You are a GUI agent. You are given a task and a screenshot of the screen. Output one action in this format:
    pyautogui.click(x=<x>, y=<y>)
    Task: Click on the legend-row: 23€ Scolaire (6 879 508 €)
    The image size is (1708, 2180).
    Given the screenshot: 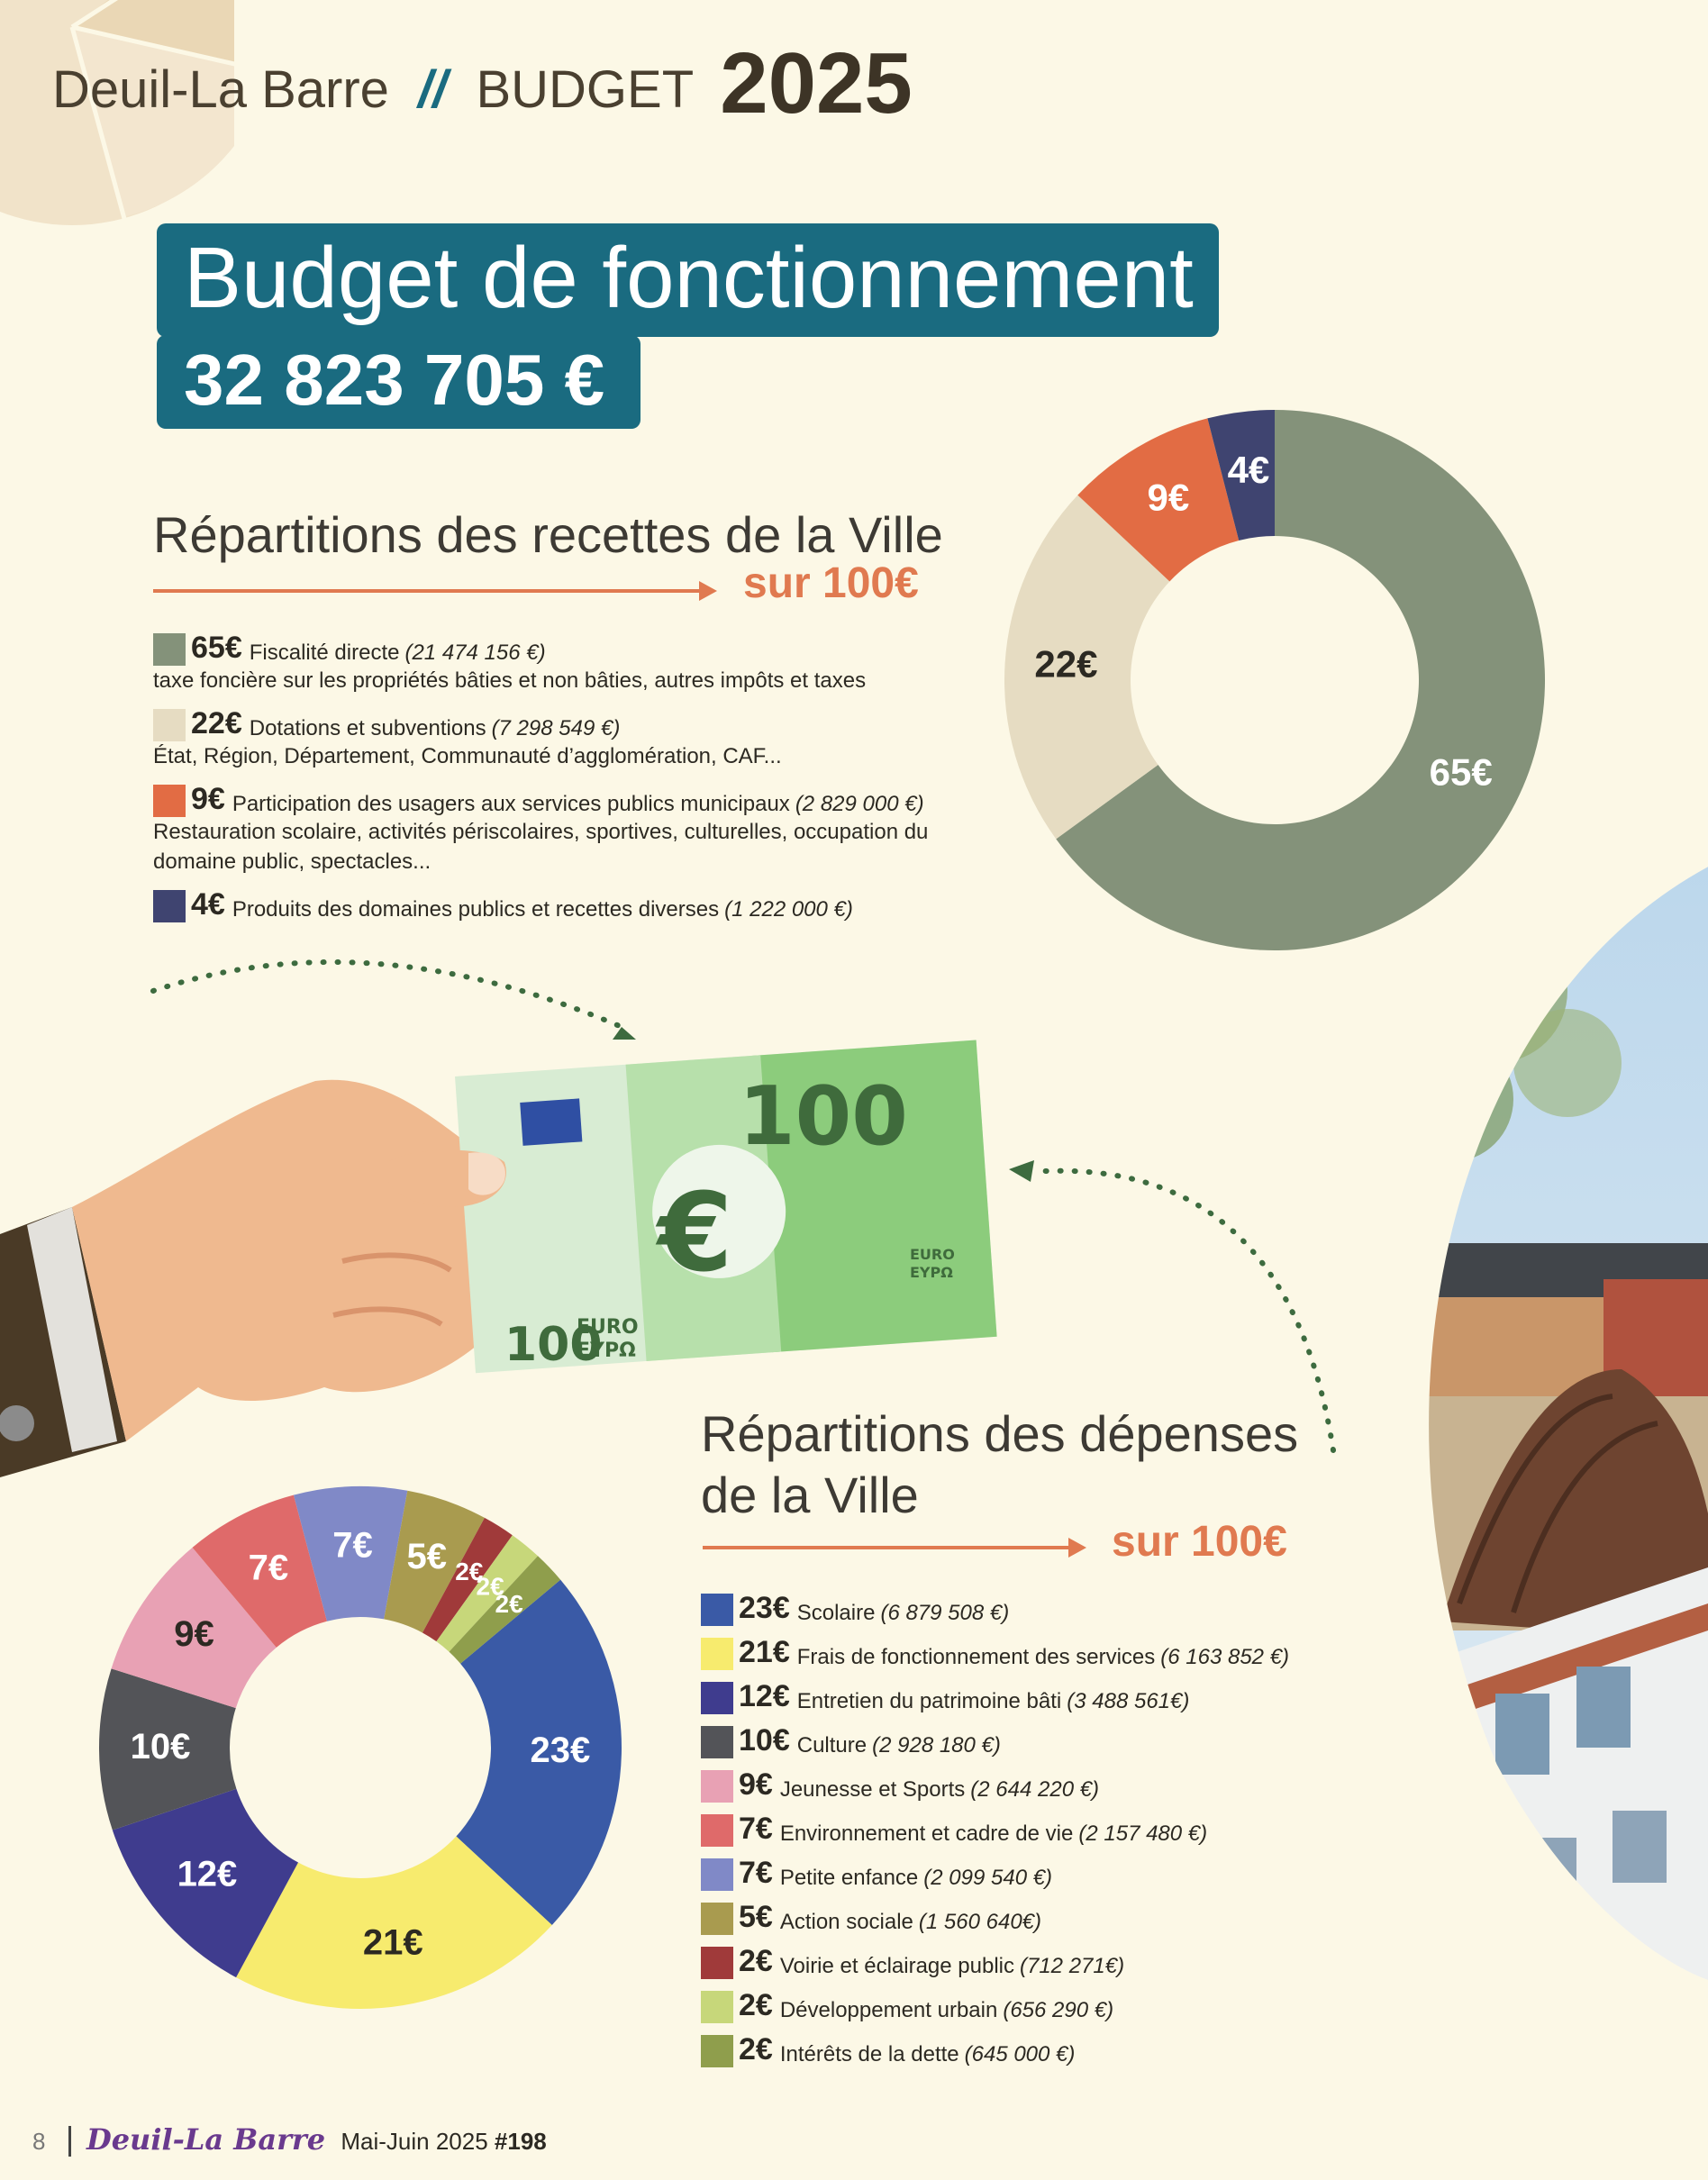 What is the action you would take?
    pyautogui.click(x=1043, y=1604)
    